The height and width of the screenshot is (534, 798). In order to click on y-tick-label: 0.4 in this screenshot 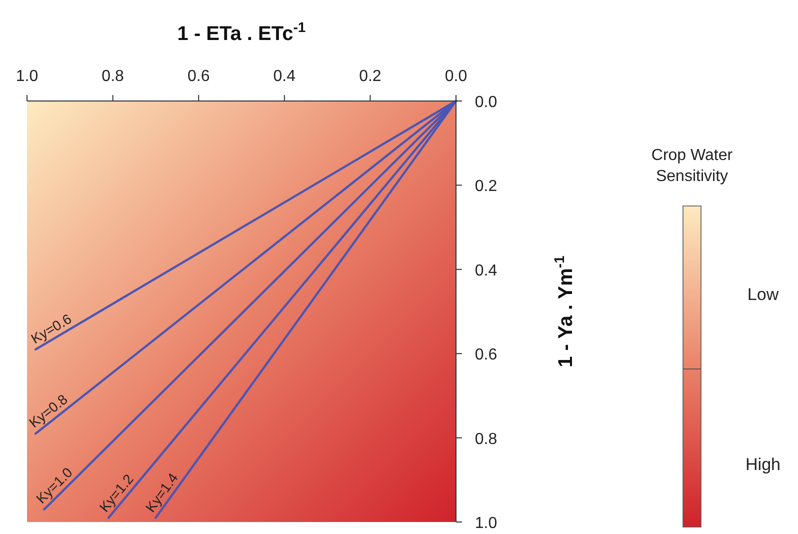, I will do `click(486, 271)`.